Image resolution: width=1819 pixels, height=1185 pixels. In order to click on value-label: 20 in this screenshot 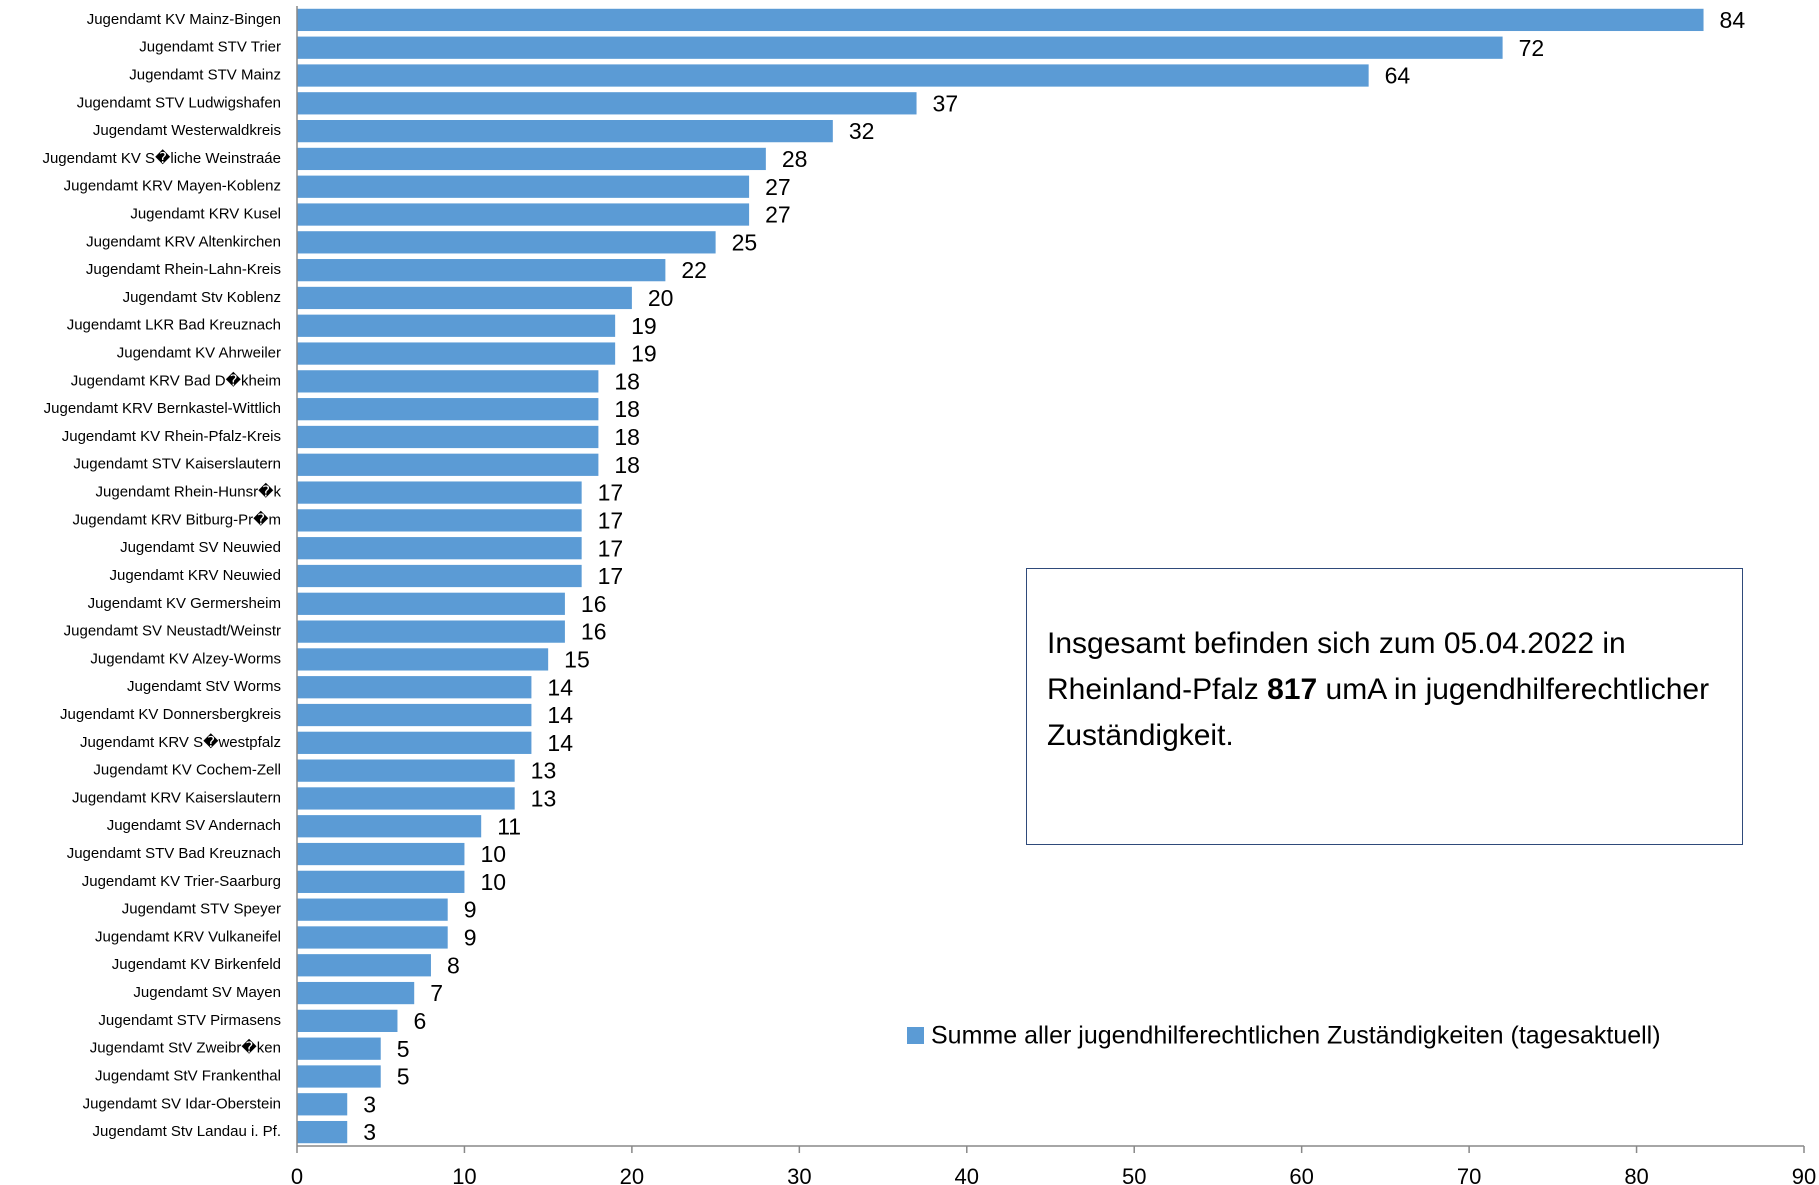, I will do `click(661, 298)`.